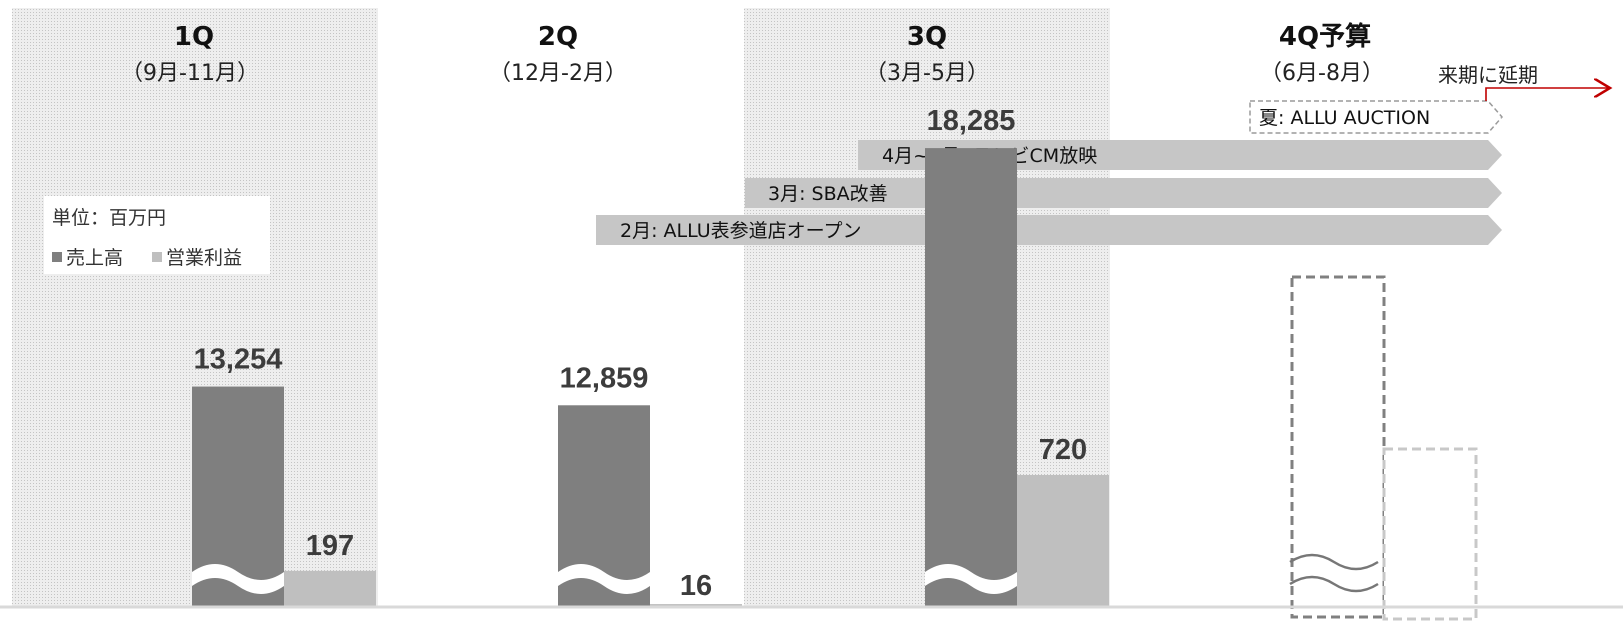  Describe the element at coordinates (1547, 94) in the screenshot. I see `postpone-arrow` at that location.